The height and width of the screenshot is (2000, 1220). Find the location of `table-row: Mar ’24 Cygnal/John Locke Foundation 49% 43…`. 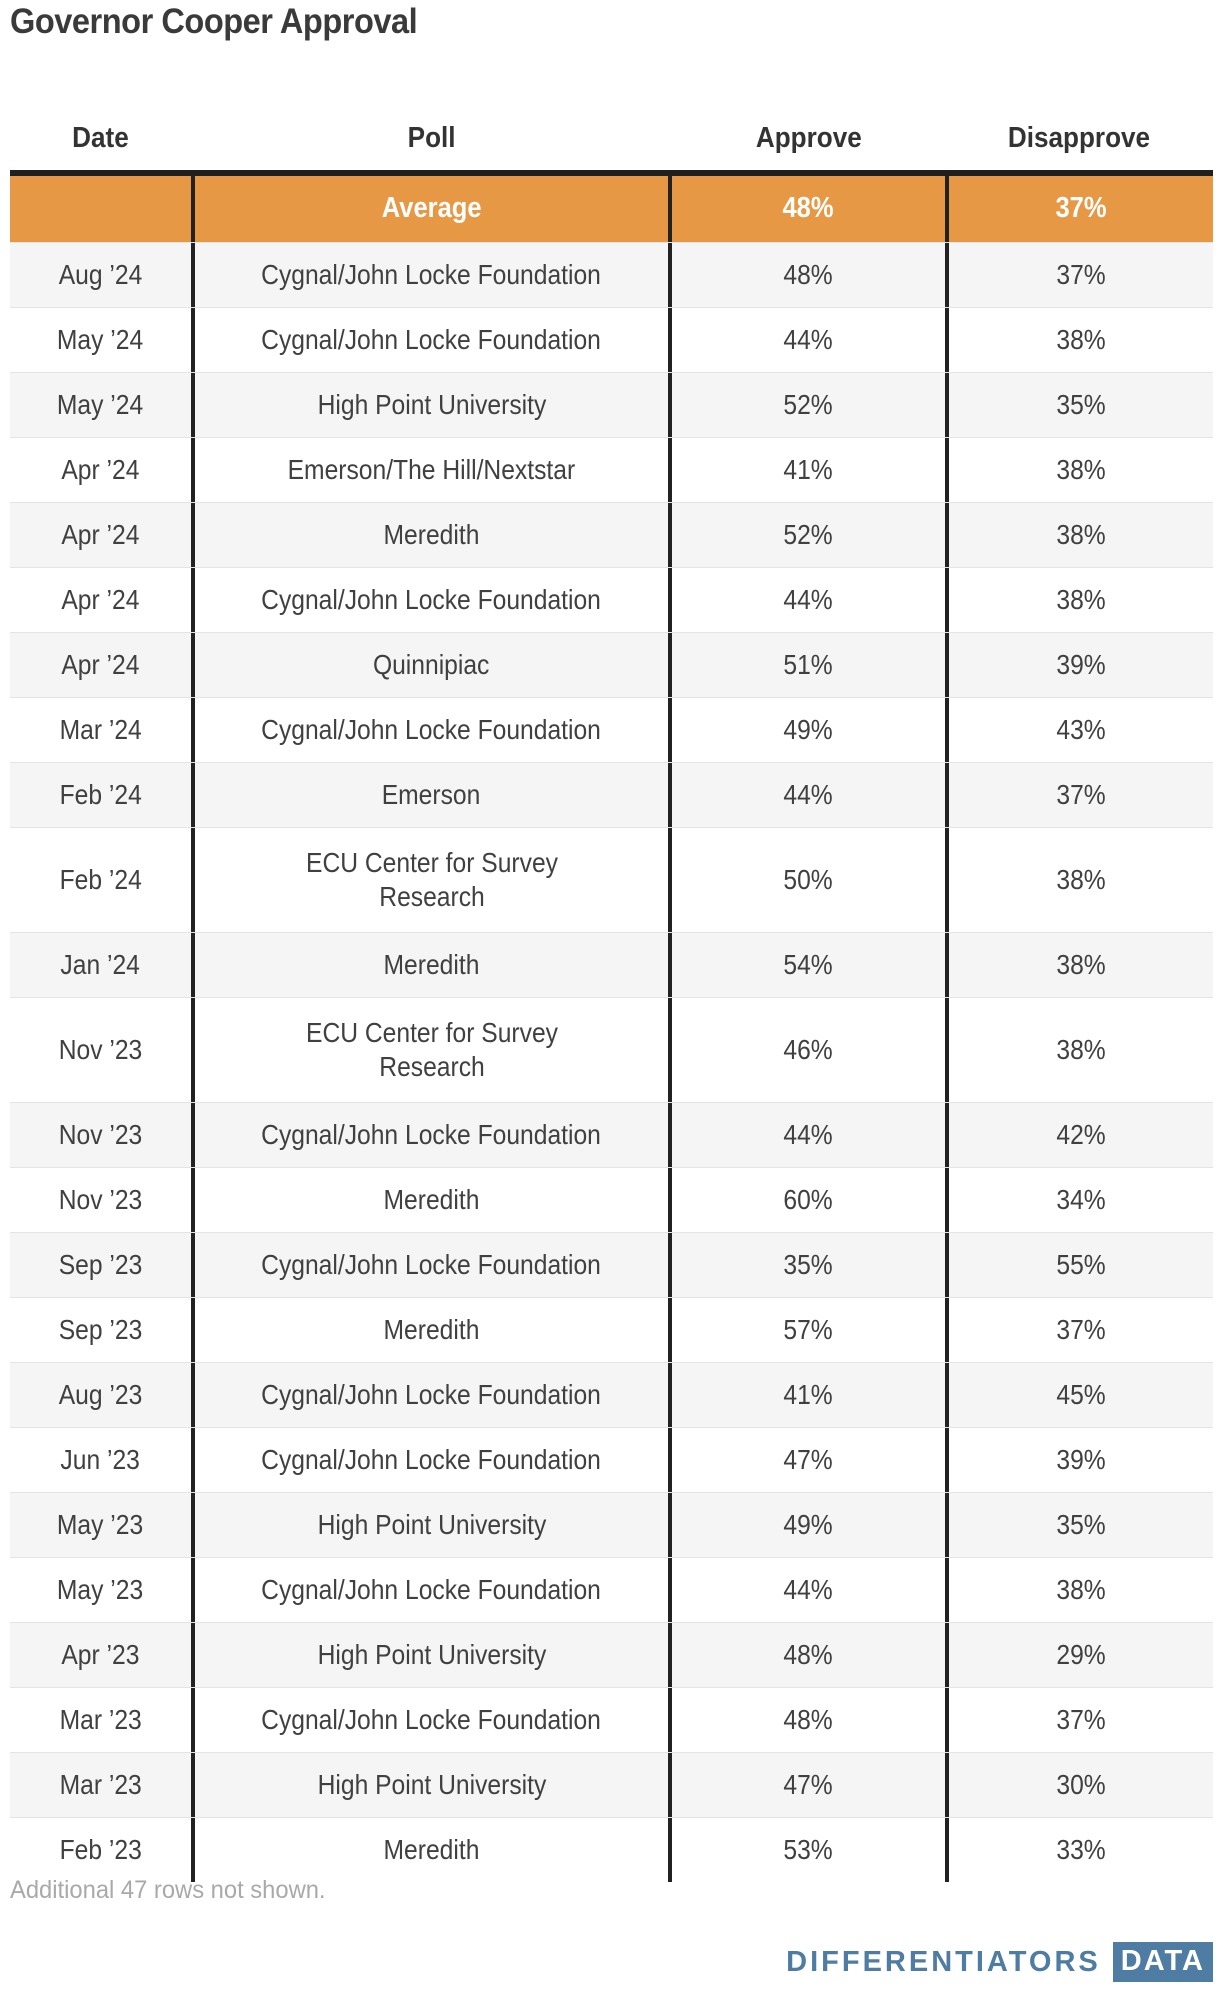

table-row: Mar ’24 Cygnal/John Locke Foundation 49% 43… is located at coordinates (611, 729).